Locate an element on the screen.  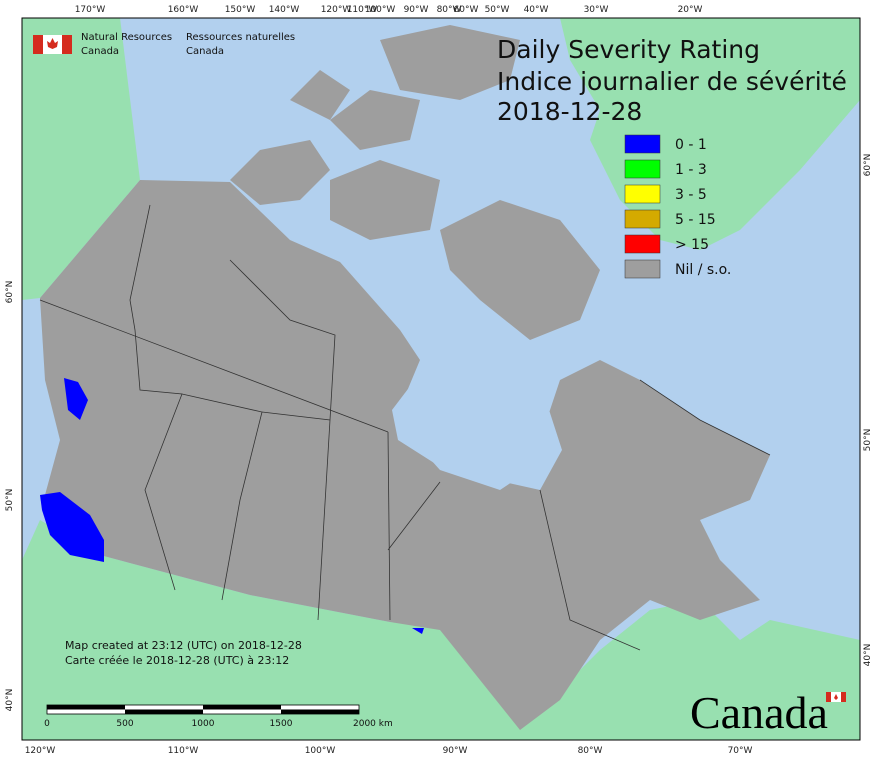
graticule-label: 70°W is located at coordinates (740, 751).